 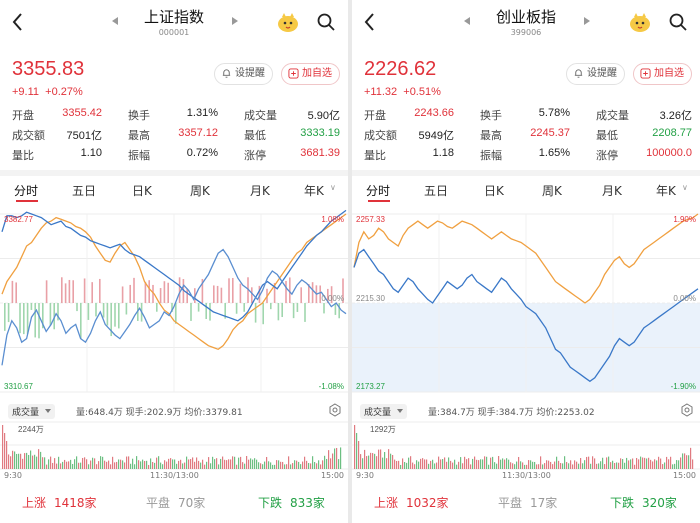 What do you see at coordinates (365, 475) in the screenshot?
I see `time-start: 9:30` at bounding box center [365, 475].